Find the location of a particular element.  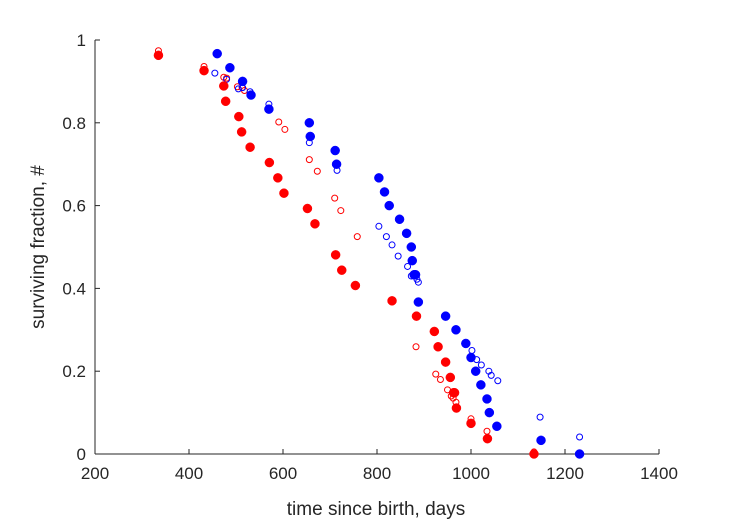

x-tick-label: 1400 is located at coordinates (659, 473).